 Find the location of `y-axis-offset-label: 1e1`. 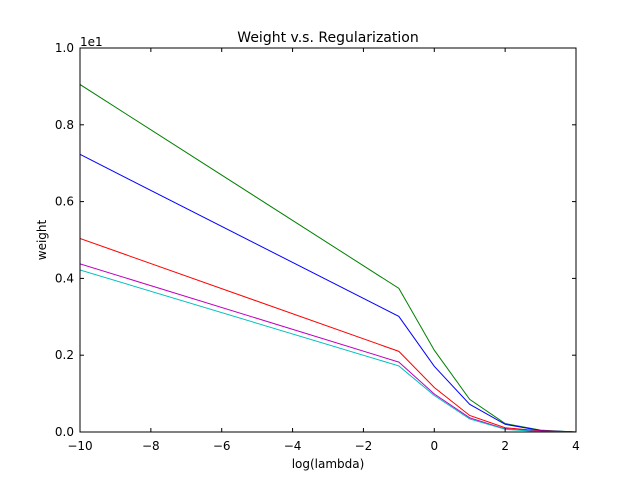

y-axis-offset-label: 1e1 is located at coordinates (91, 42).